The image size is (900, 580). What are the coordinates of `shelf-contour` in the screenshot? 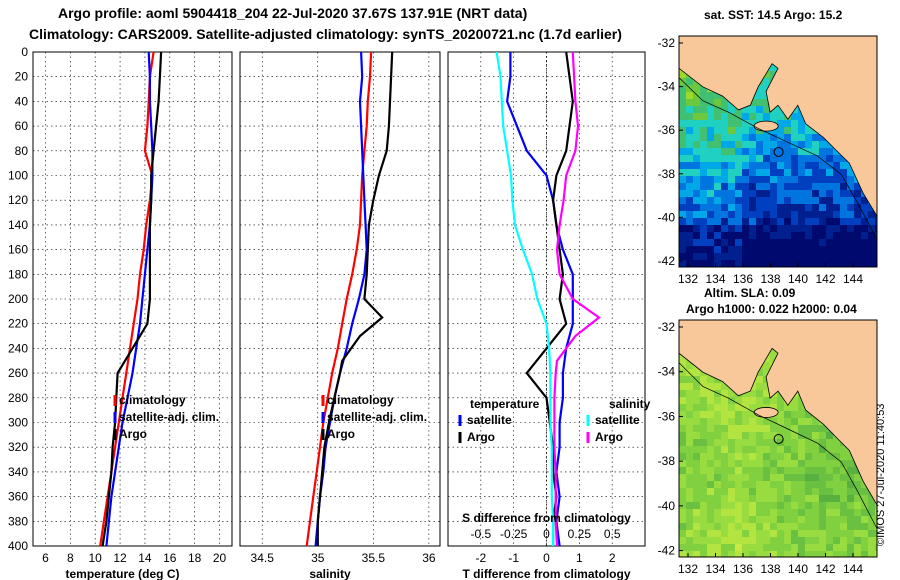 It's located at (778, 445).